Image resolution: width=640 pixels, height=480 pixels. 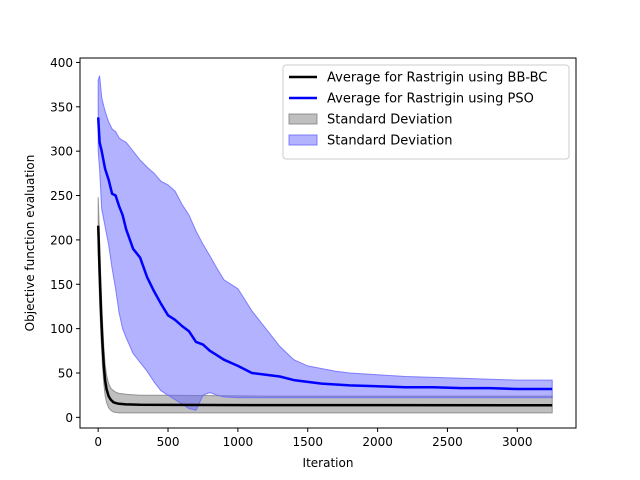 I want to click on x-tick-label: 1500, so click(x=307, y=442).